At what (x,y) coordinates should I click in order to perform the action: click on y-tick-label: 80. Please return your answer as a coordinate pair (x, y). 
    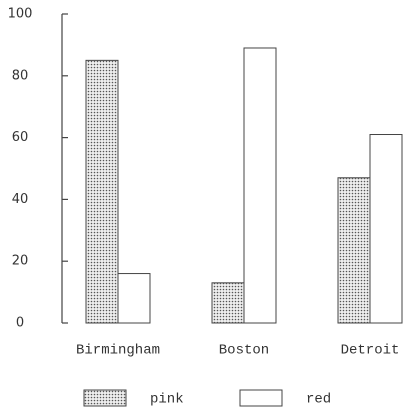
    Looking at the image, I should click on (20, 75).